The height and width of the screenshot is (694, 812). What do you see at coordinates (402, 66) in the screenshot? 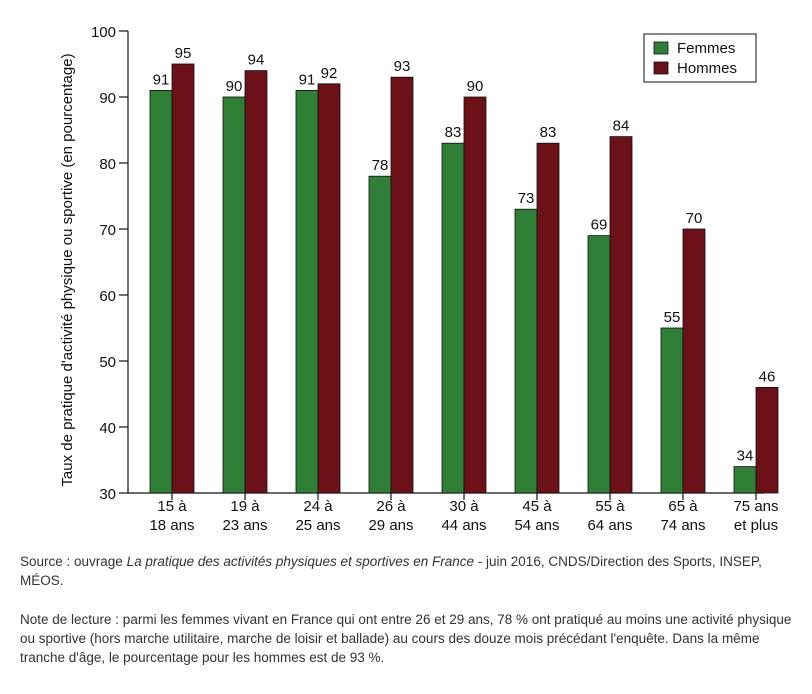
I see `bar-value-label: 93` at bounding box center [402, 66].